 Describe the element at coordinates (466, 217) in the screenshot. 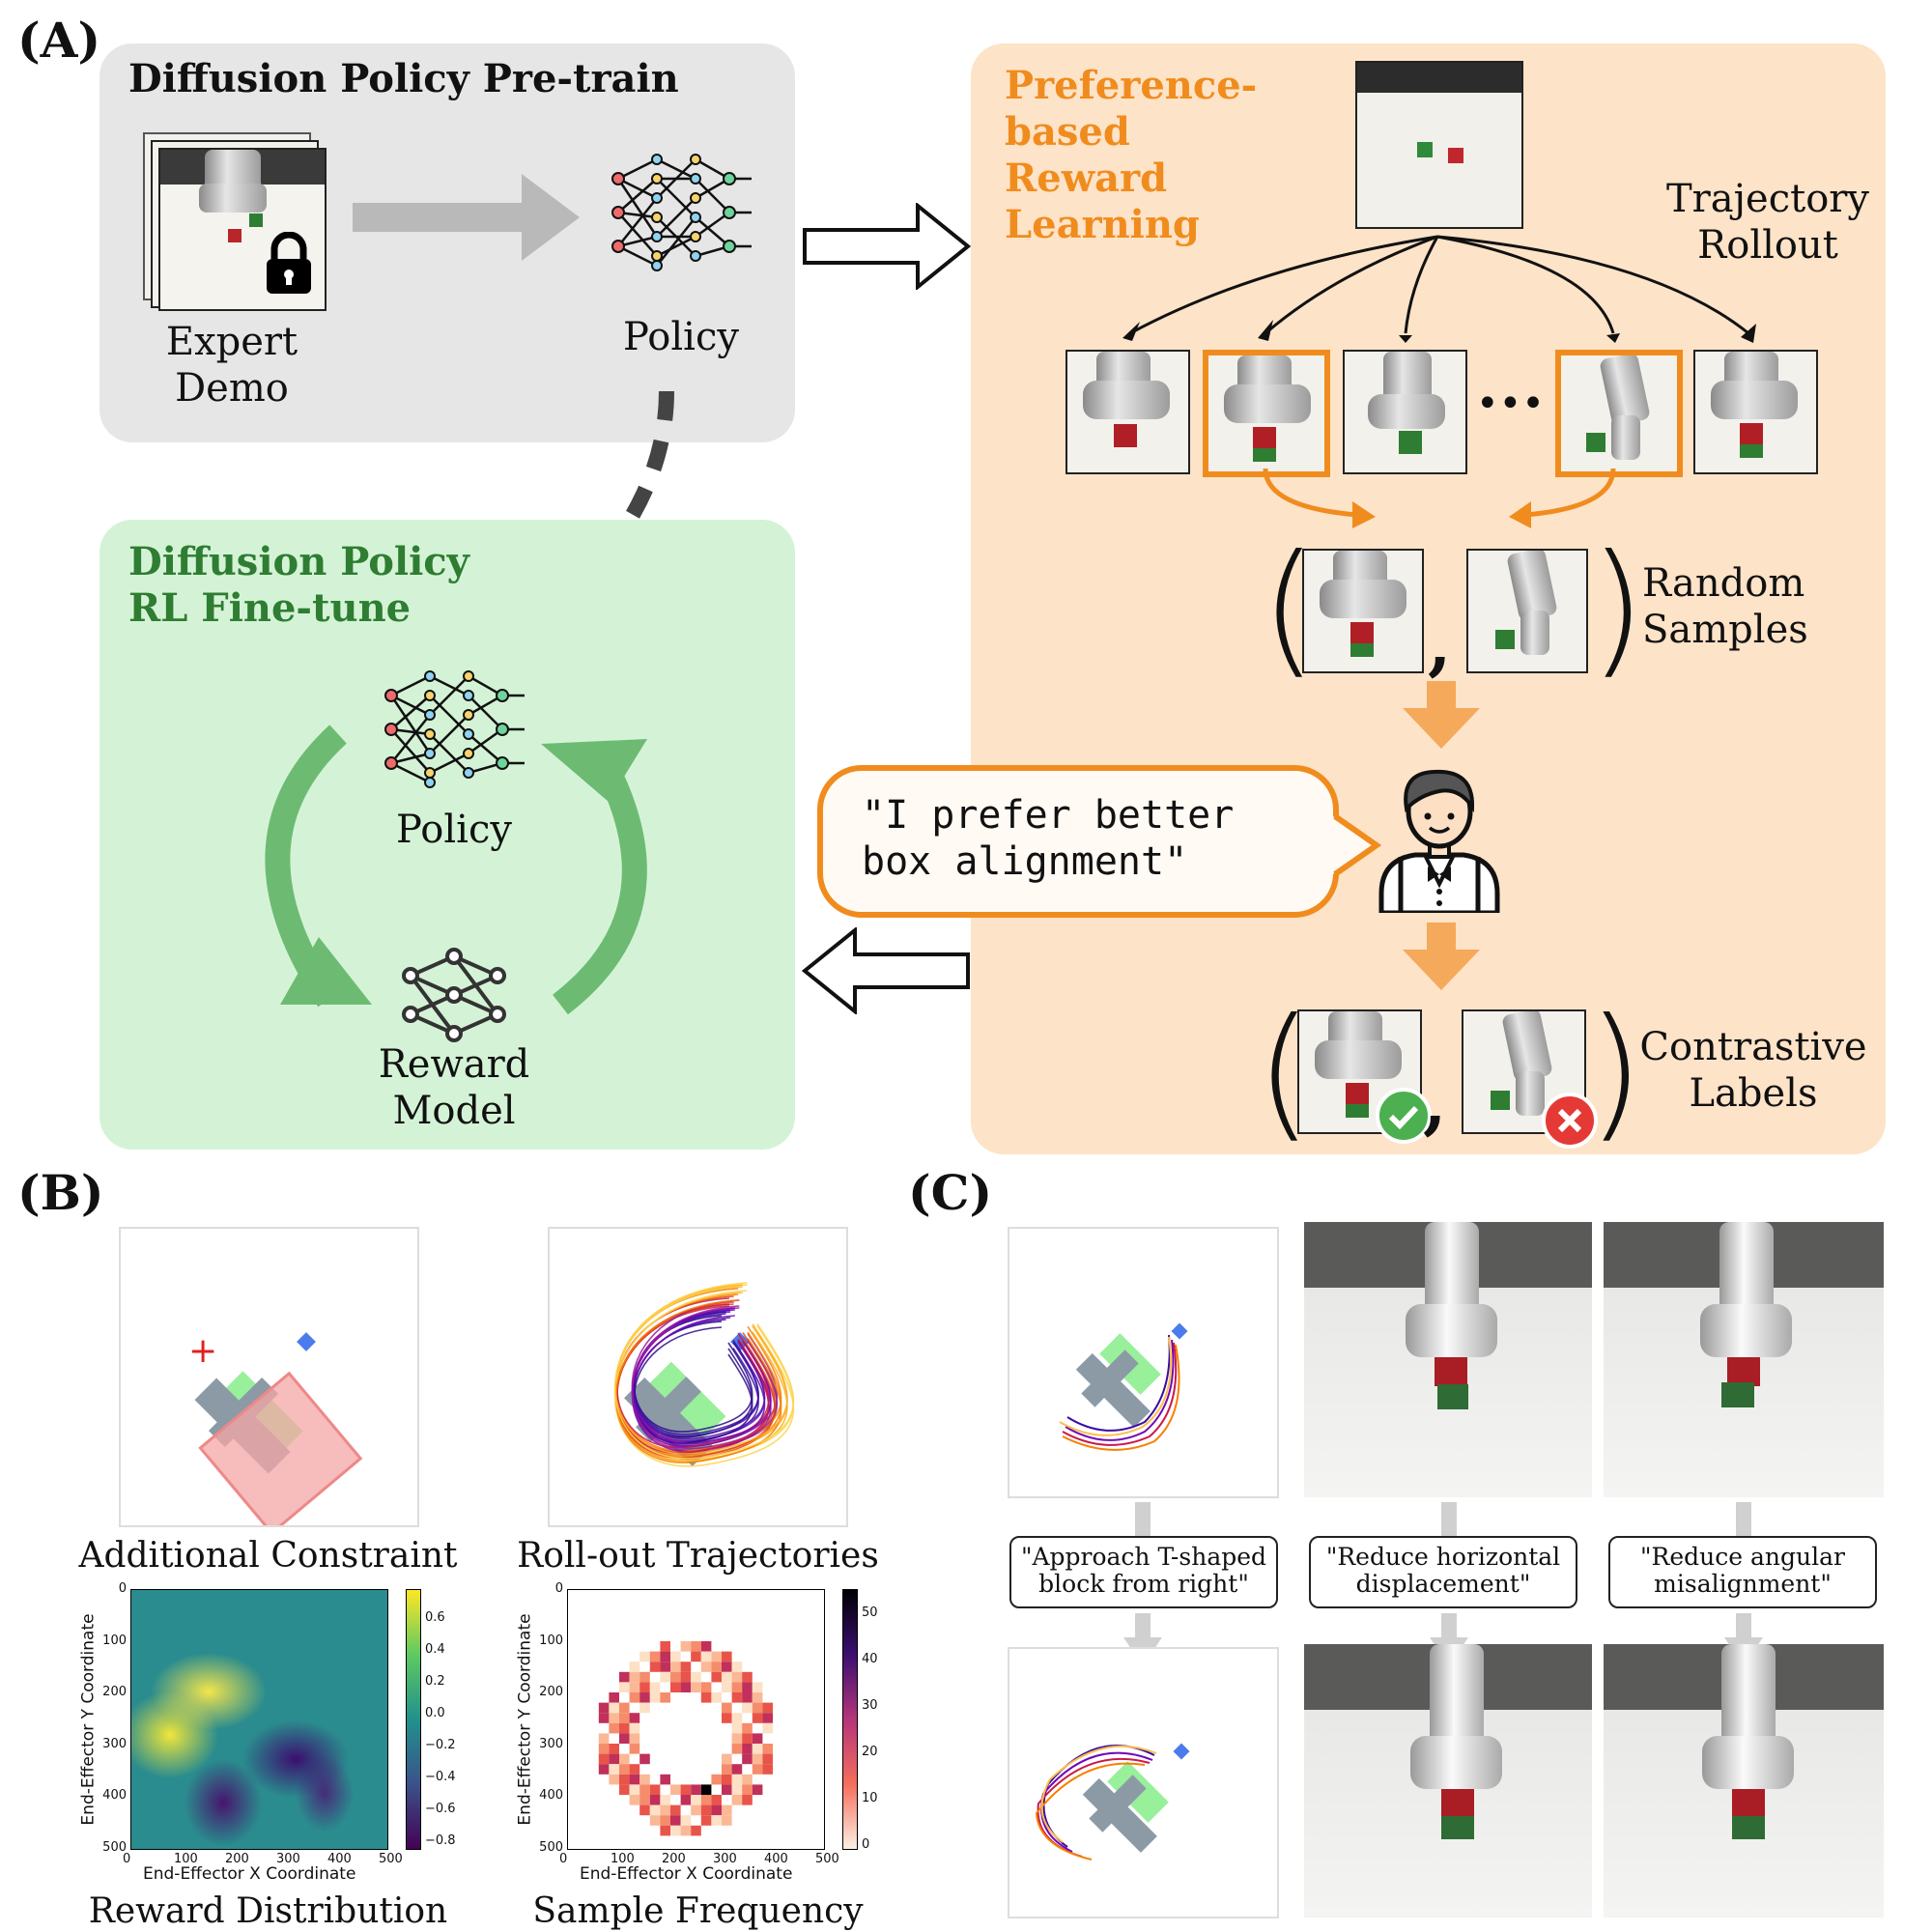

I see `pretrain-arrow` at that location.